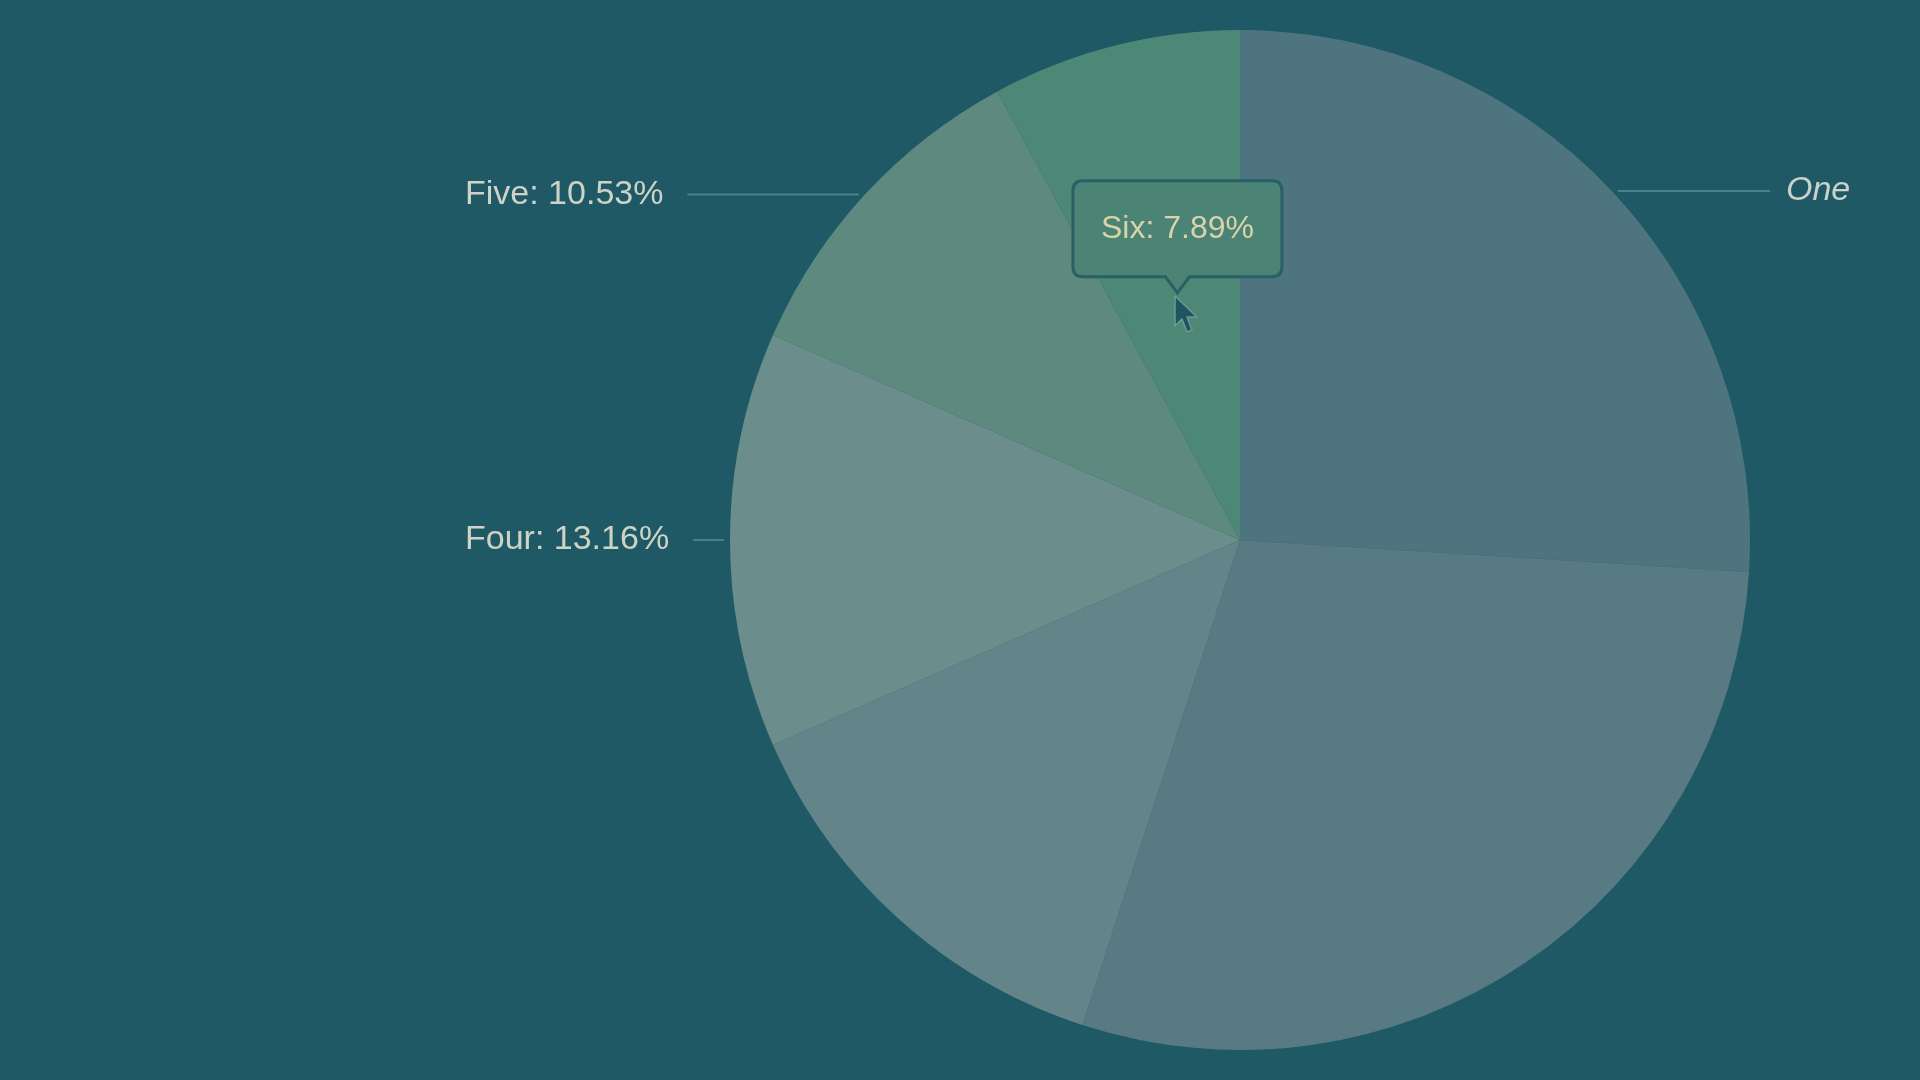  Describe the element at coordinates (567, 537) in the screenshot. I see `slice-label: Four: 13.16%` at that location.